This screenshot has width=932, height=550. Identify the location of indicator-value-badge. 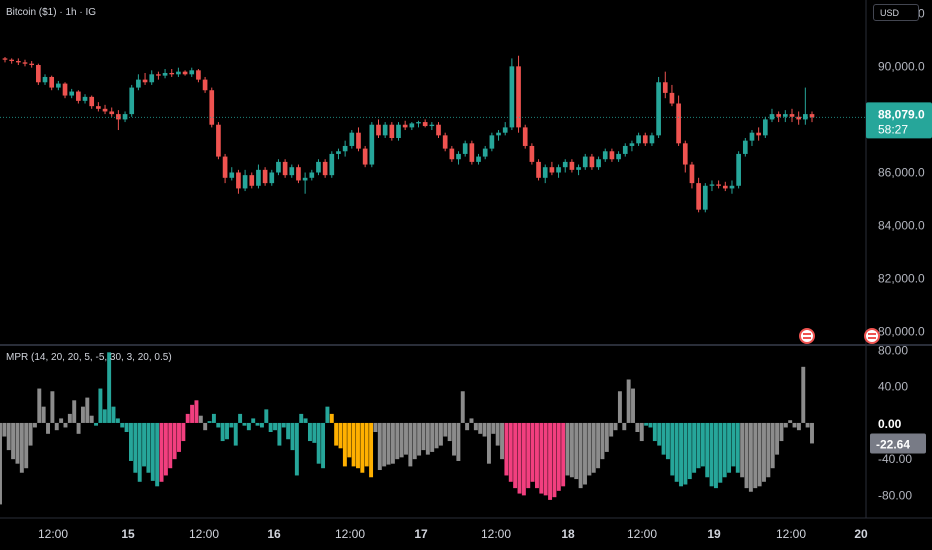
(898, 443).